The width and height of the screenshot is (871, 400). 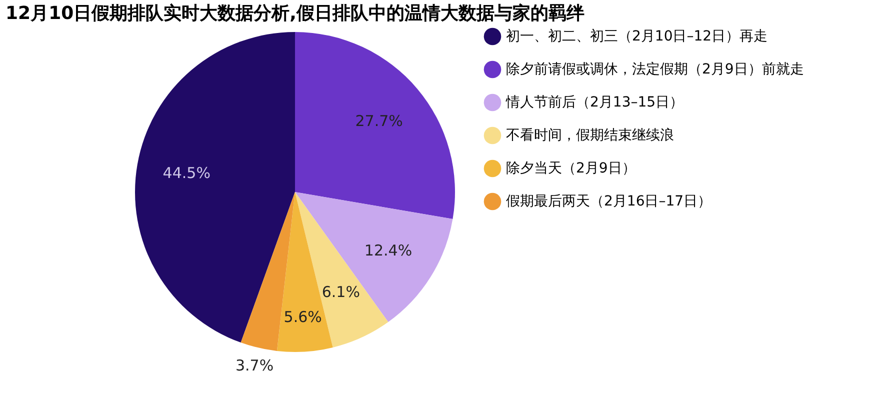 I want to click on data-label: 5.6%, so click(x=303, y=317).